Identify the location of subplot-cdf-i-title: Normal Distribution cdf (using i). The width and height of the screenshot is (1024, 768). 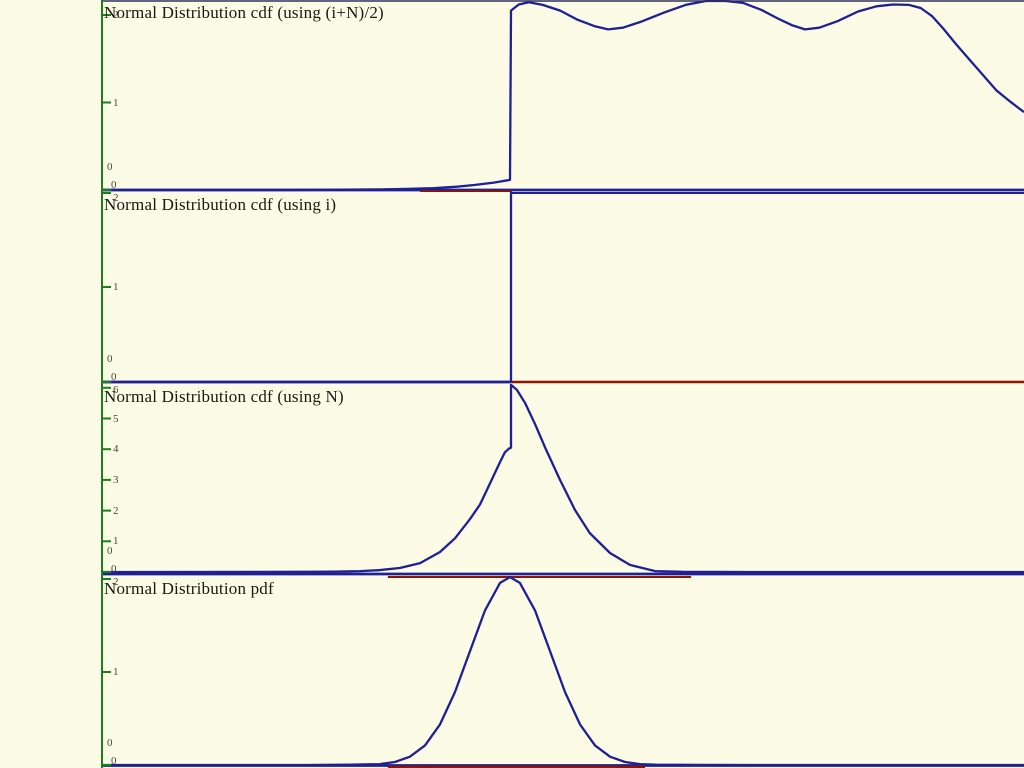
(220, 204).